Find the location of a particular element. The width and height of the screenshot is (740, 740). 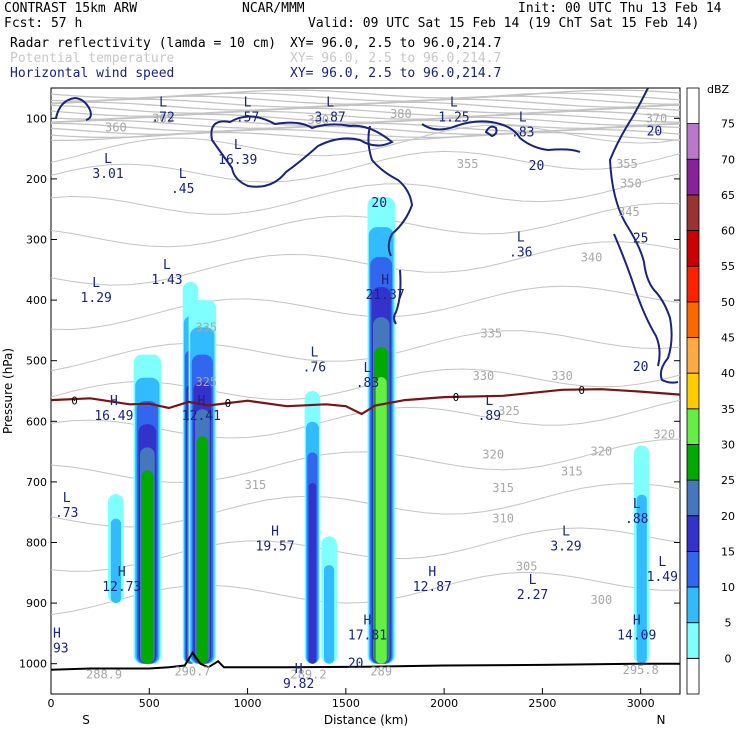

extremum-value: .73 is located at coordinates (66, 513).